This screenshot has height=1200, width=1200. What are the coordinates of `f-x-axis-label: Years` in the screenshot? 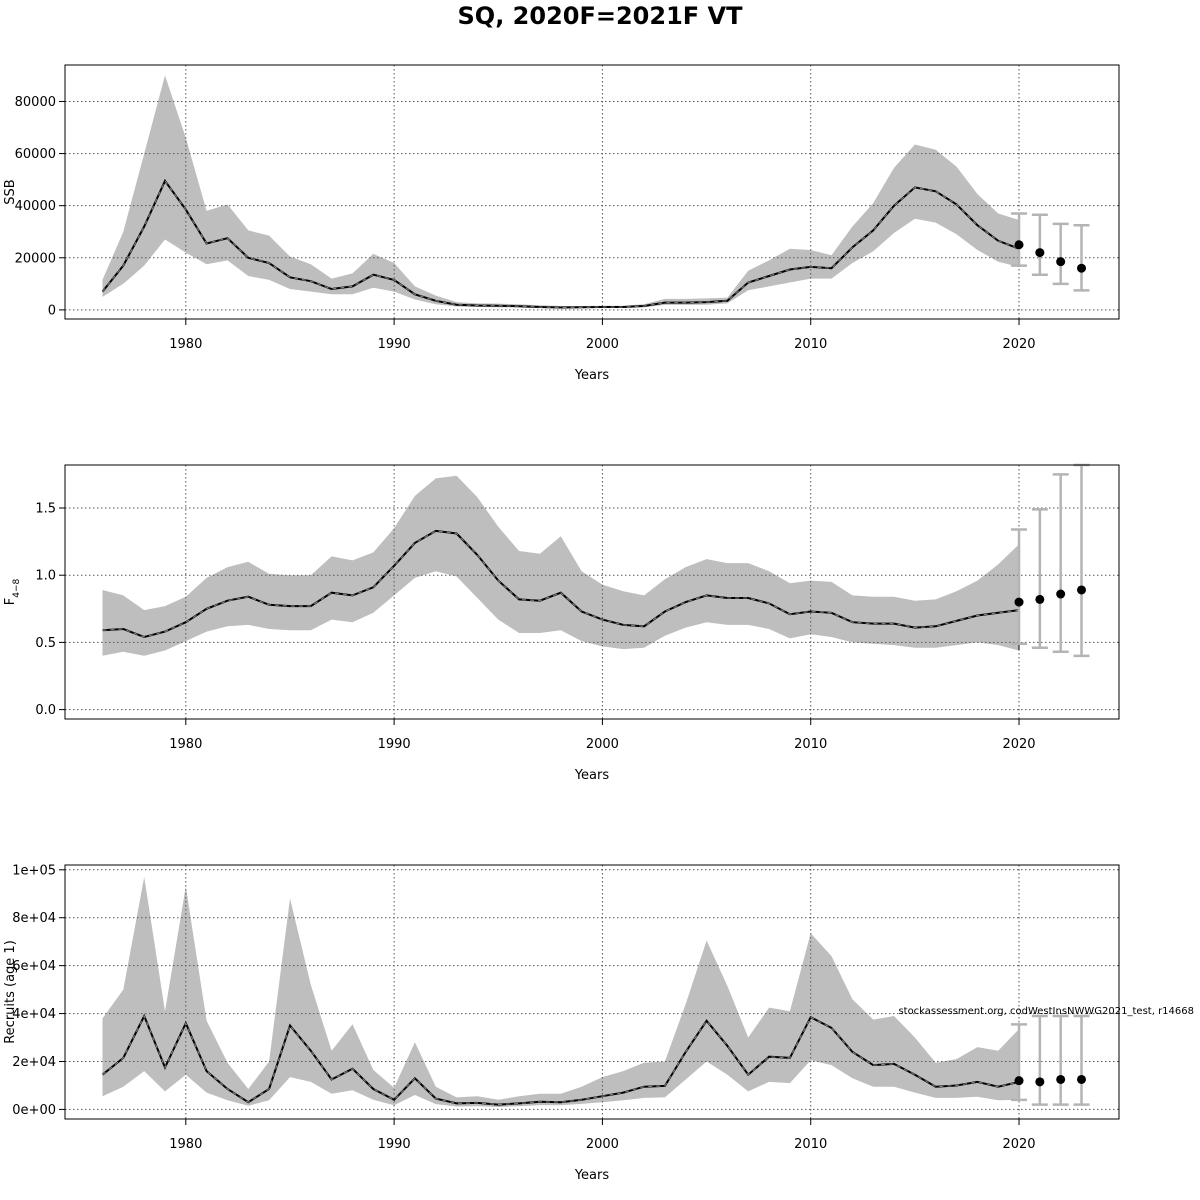 It's located at (592, 775).